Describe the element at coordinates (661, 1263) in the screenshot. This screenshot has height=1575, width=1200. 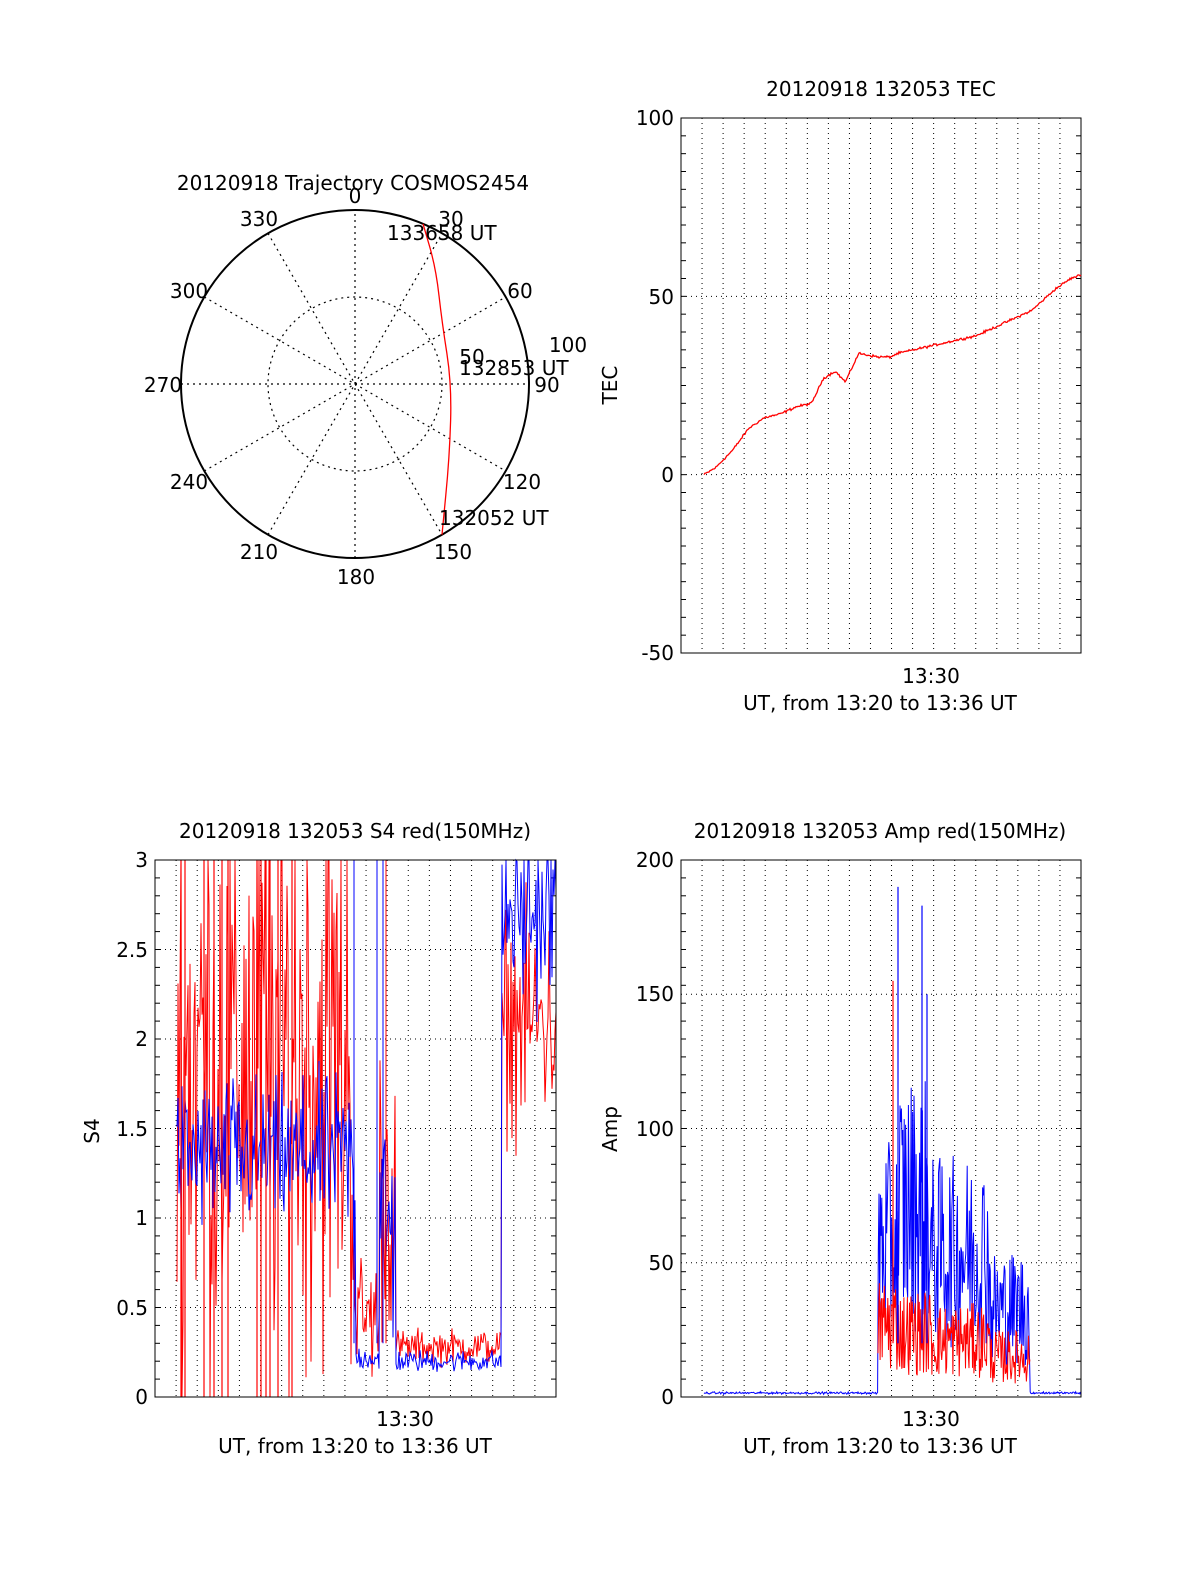
I see `amp-ytick-50: 50` at that location.